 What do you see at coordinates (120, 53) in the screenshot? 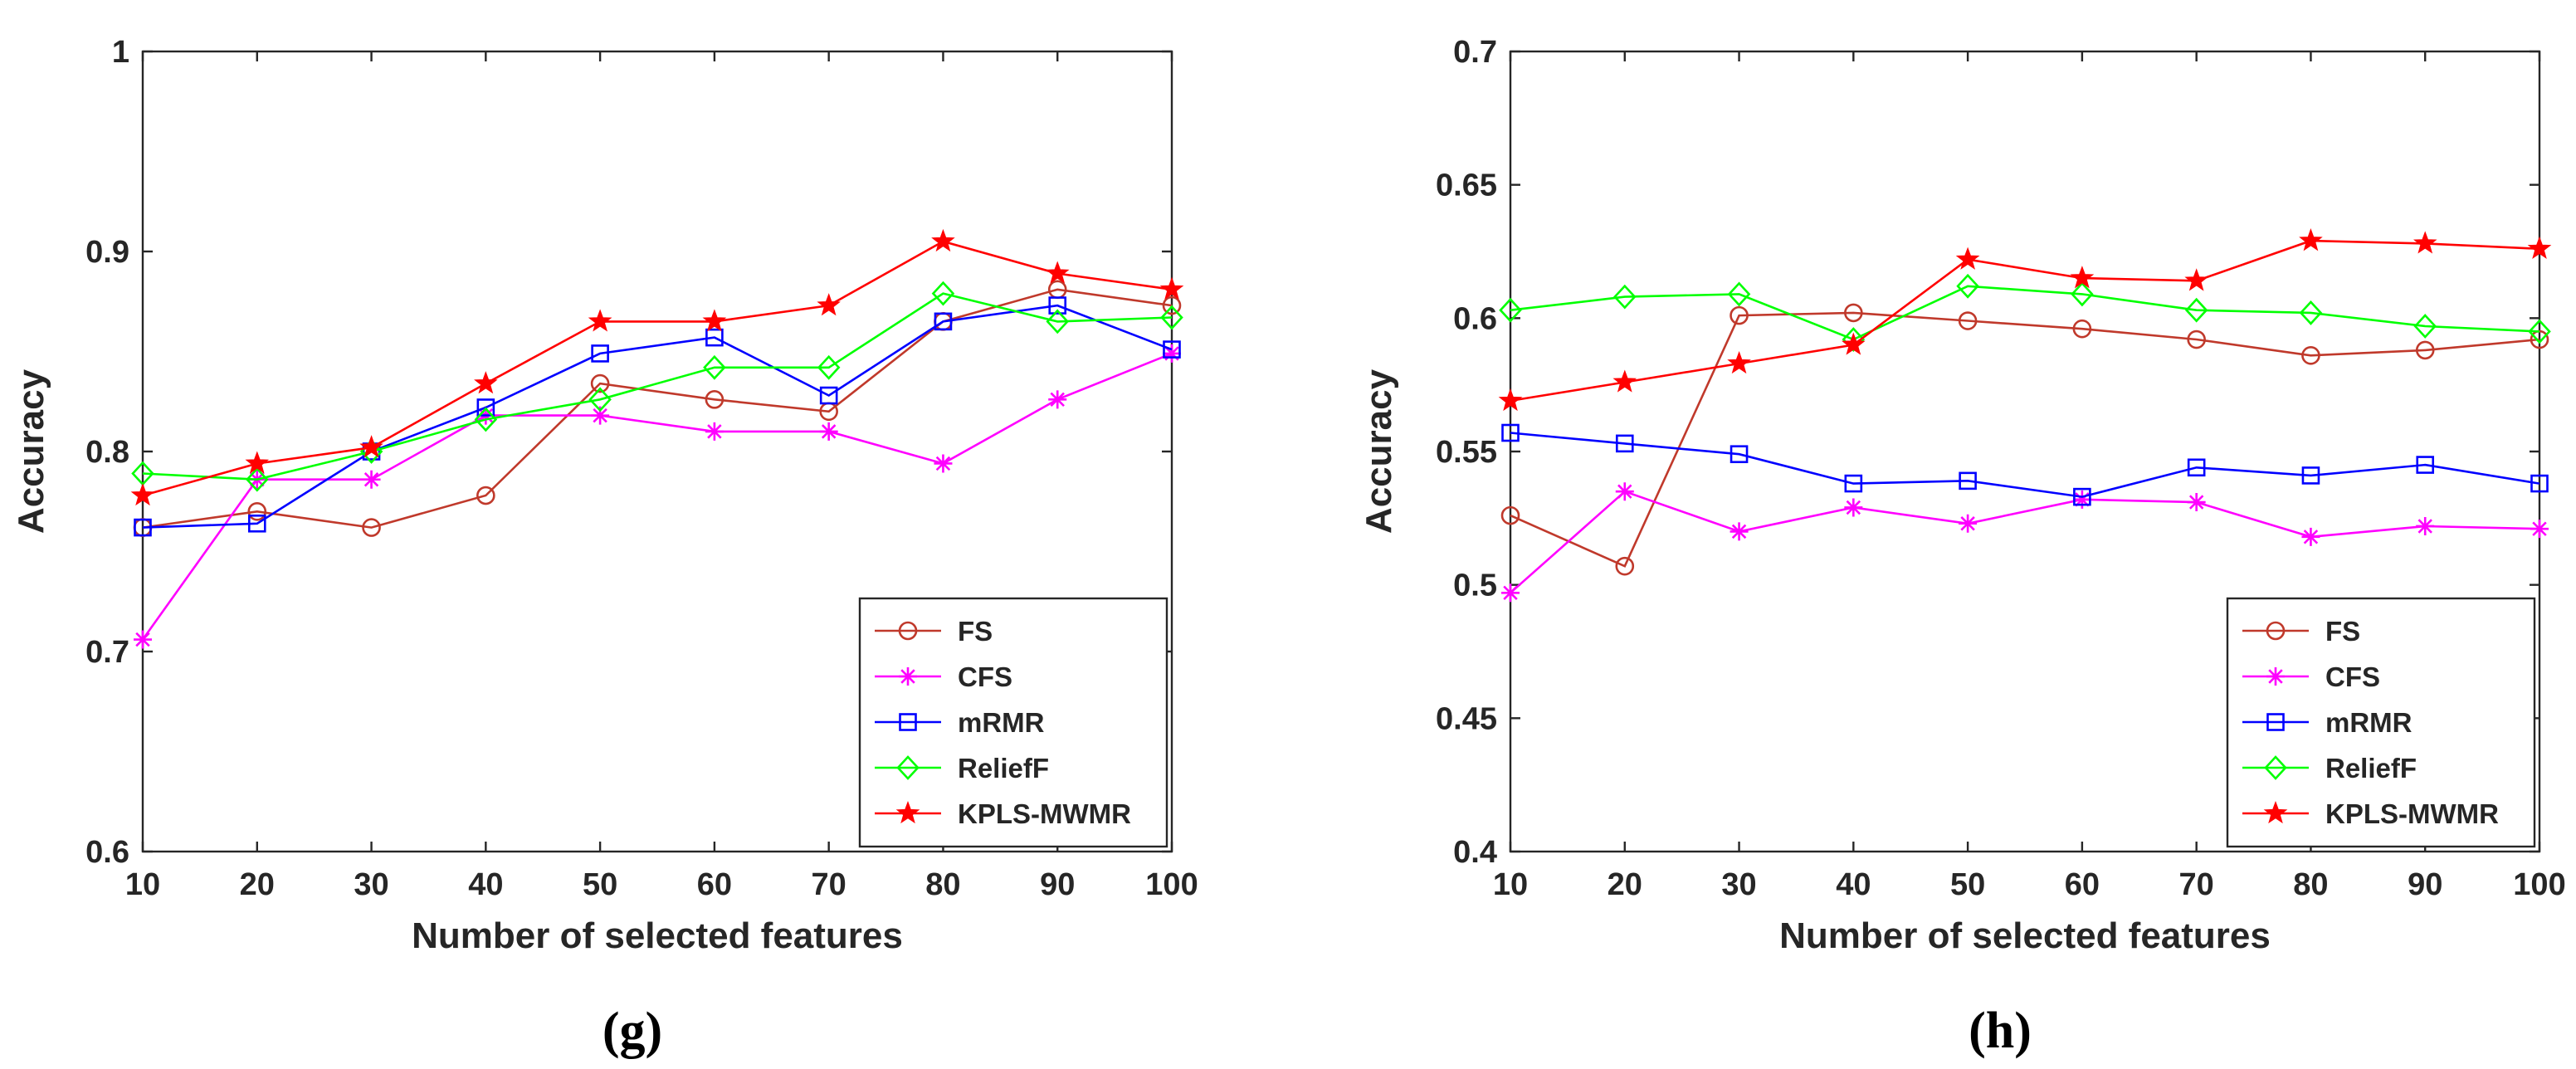
I see `y-tick-label: 1` at bounding box center [120, 53].